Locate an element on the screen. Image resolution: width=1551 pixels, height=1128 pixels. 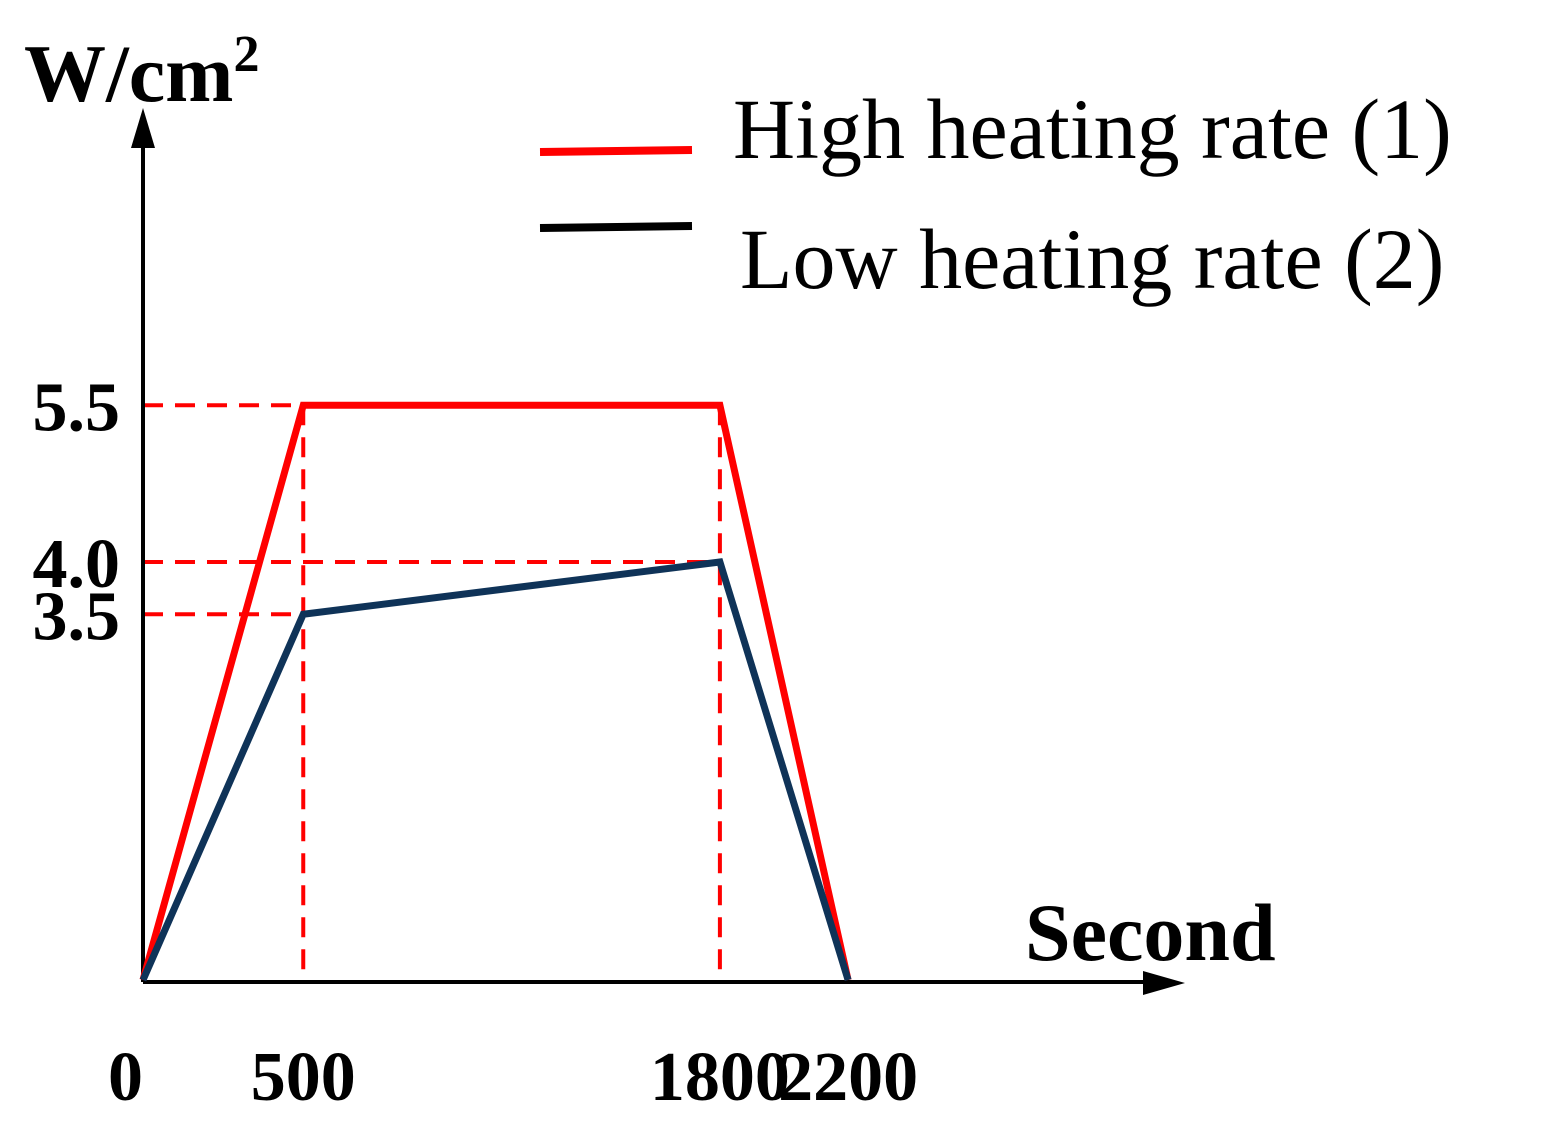
x-tick-label: 1800 is located at coordinates (720, 1077).